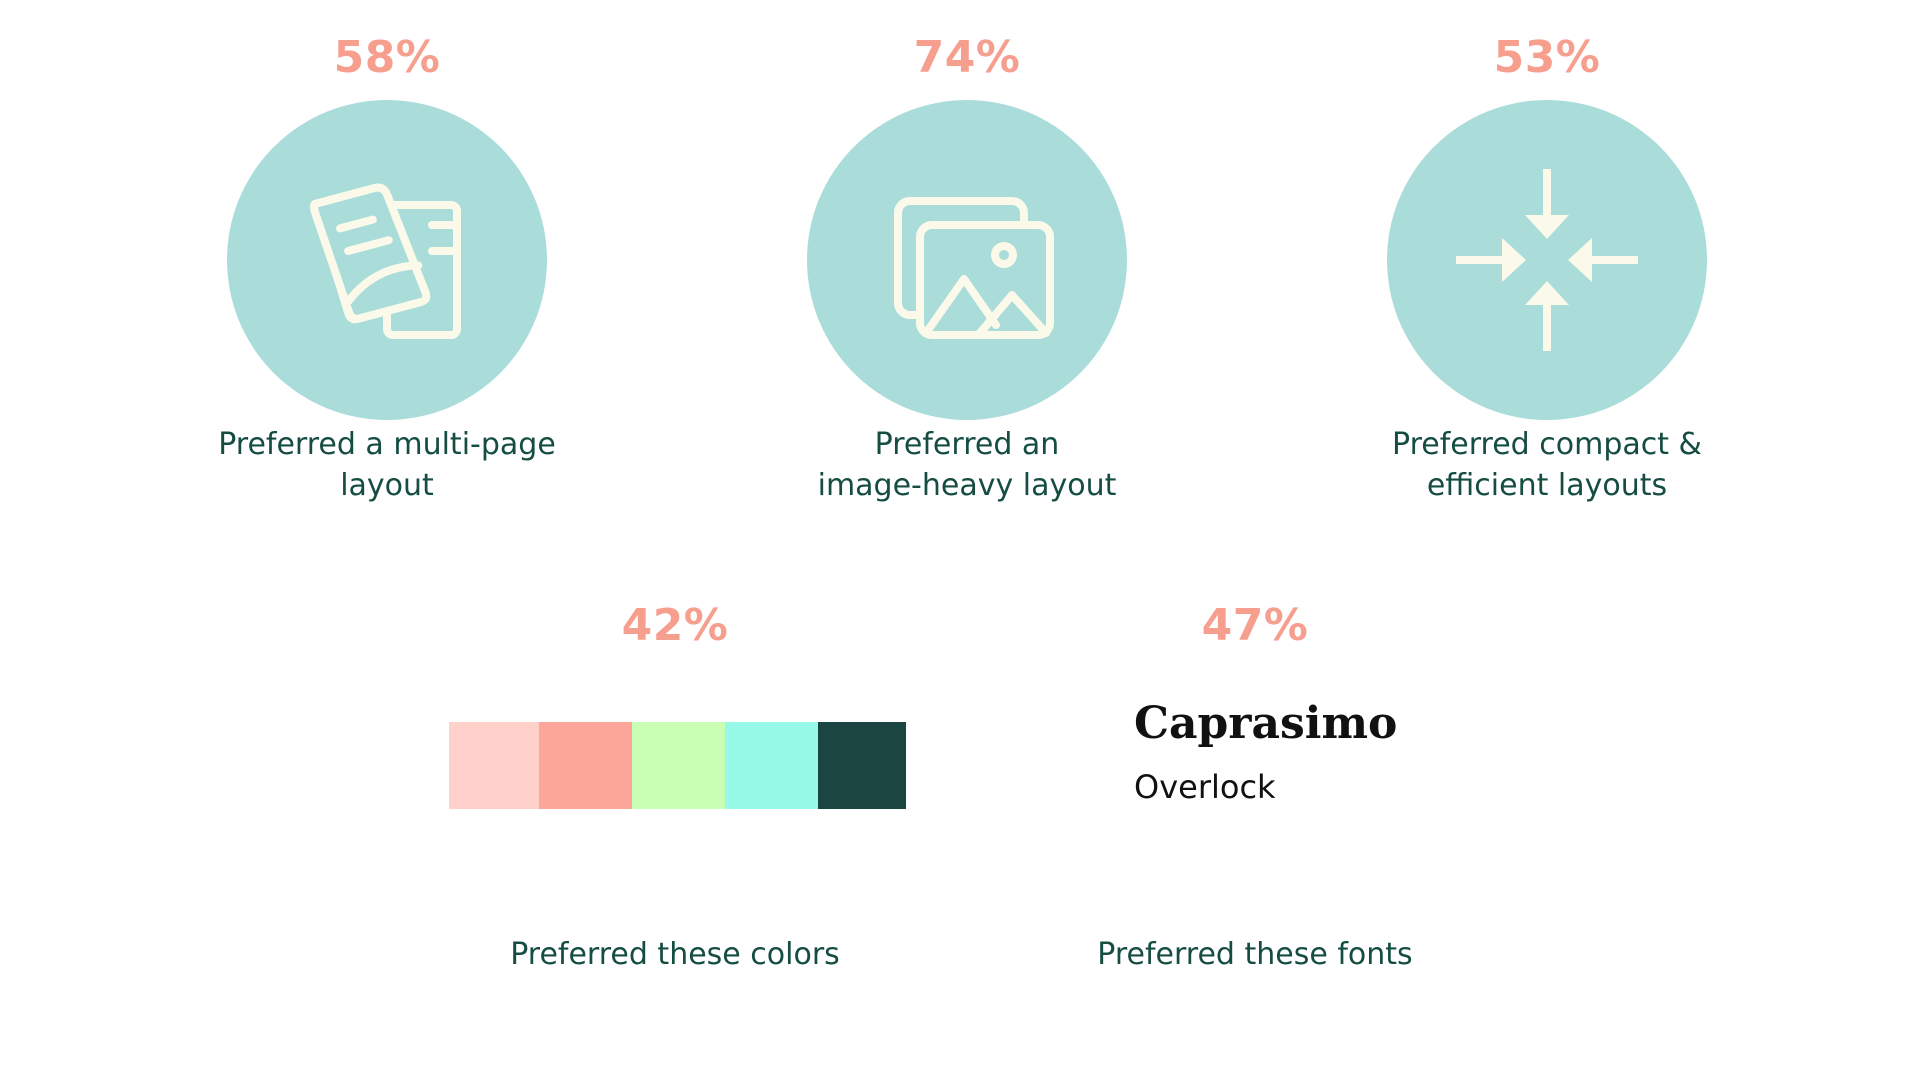  I want to click on stat-caption: Preferred these fonts, so click(1255, 954).